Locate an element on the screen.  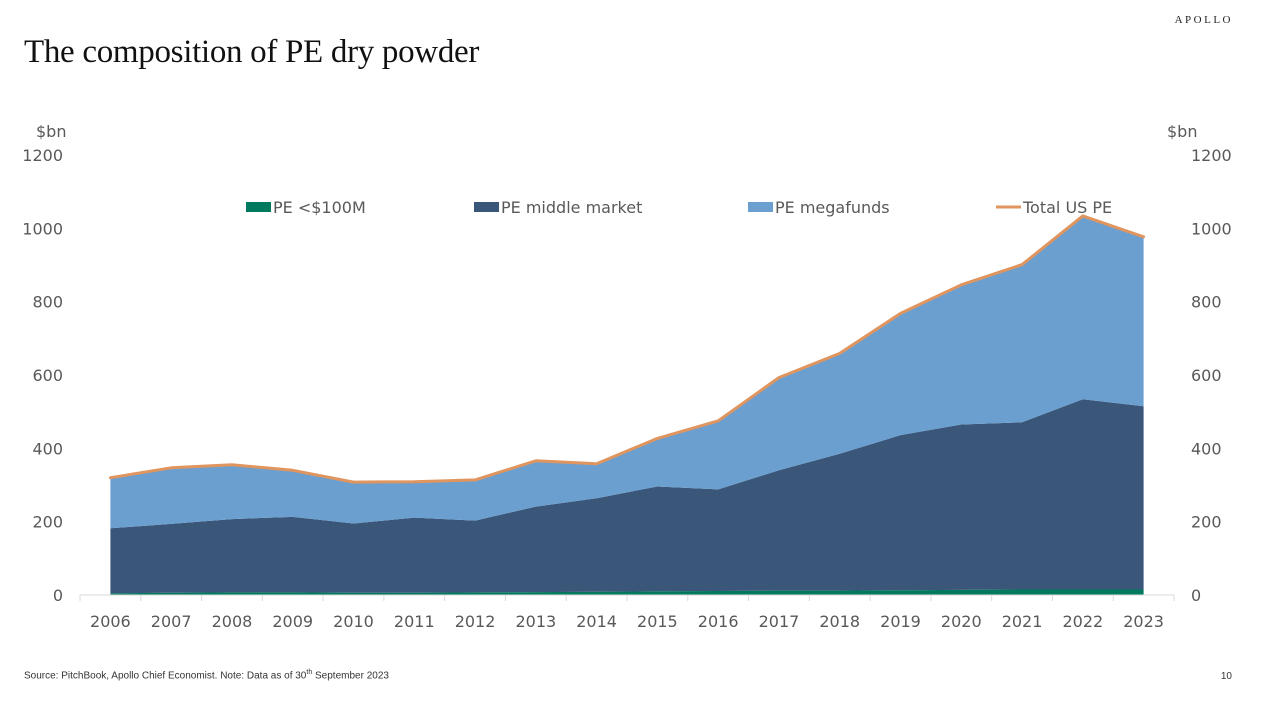
y-tick-label-left: 600 is located at coordinates (47, 375).